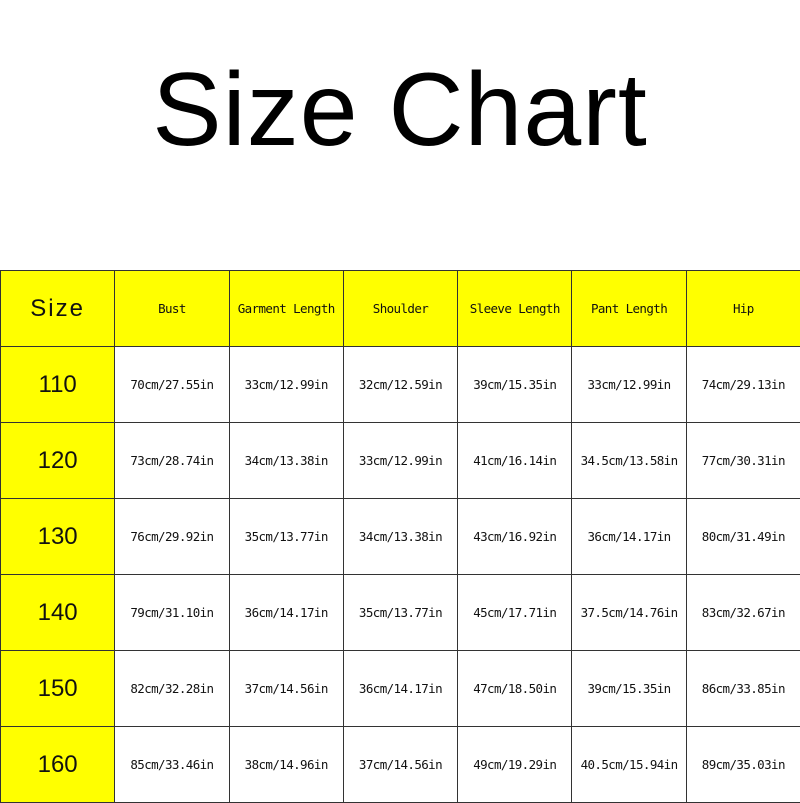  Describe the element at coordinates (515, 765) in the screenshot. I see `cell-sleeve-length: 49cm/19.29in` at that location.